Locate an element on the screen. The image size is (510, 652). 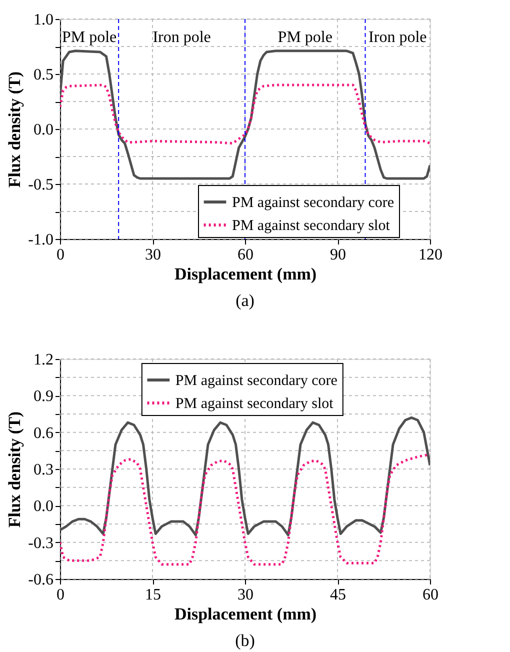
y-tick-label: 0.3 is located at coordinates (44, 470).